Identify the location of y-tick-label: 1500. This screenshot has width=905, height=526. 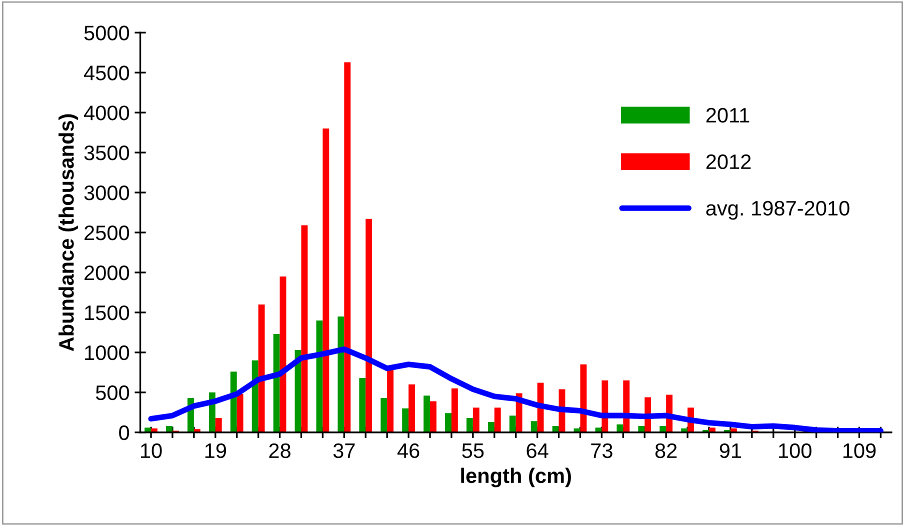
(107, 312).